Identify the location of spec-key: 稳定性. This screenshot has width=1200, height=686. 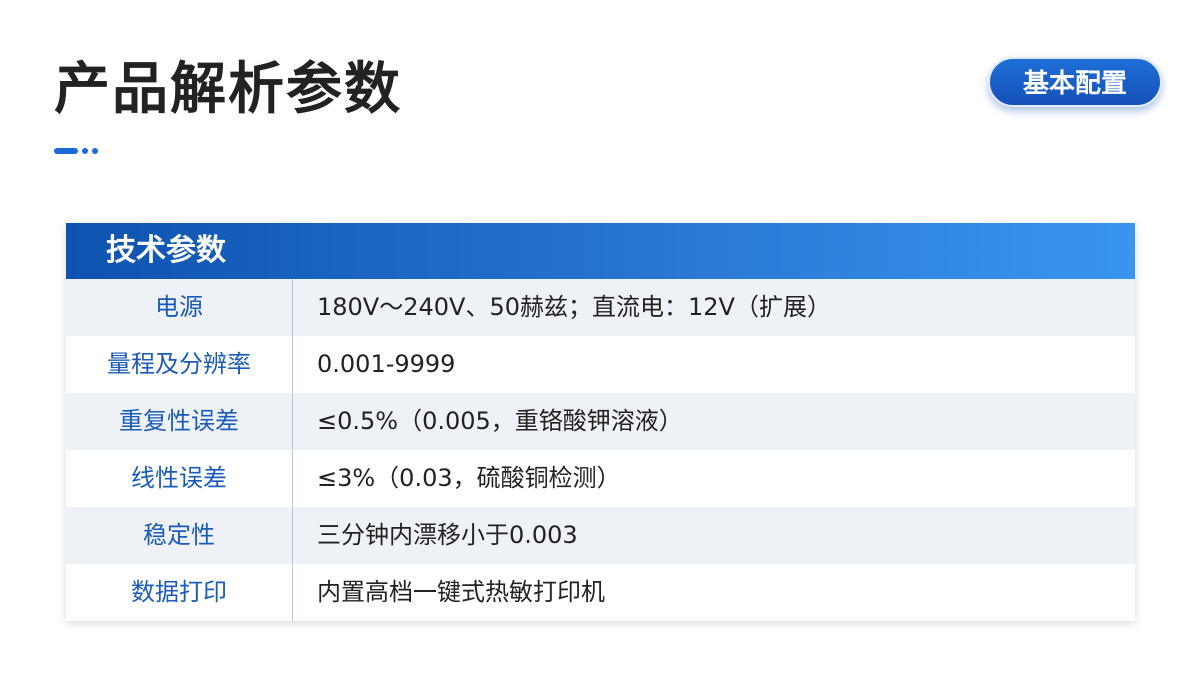
(179, 535).